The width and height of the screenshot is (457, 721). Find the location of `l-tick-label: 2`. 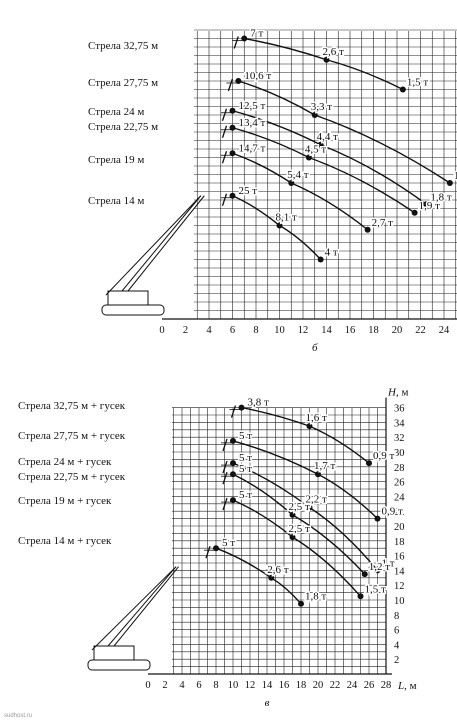

l-tick-label: 2 is located at coordinates (164, 685).